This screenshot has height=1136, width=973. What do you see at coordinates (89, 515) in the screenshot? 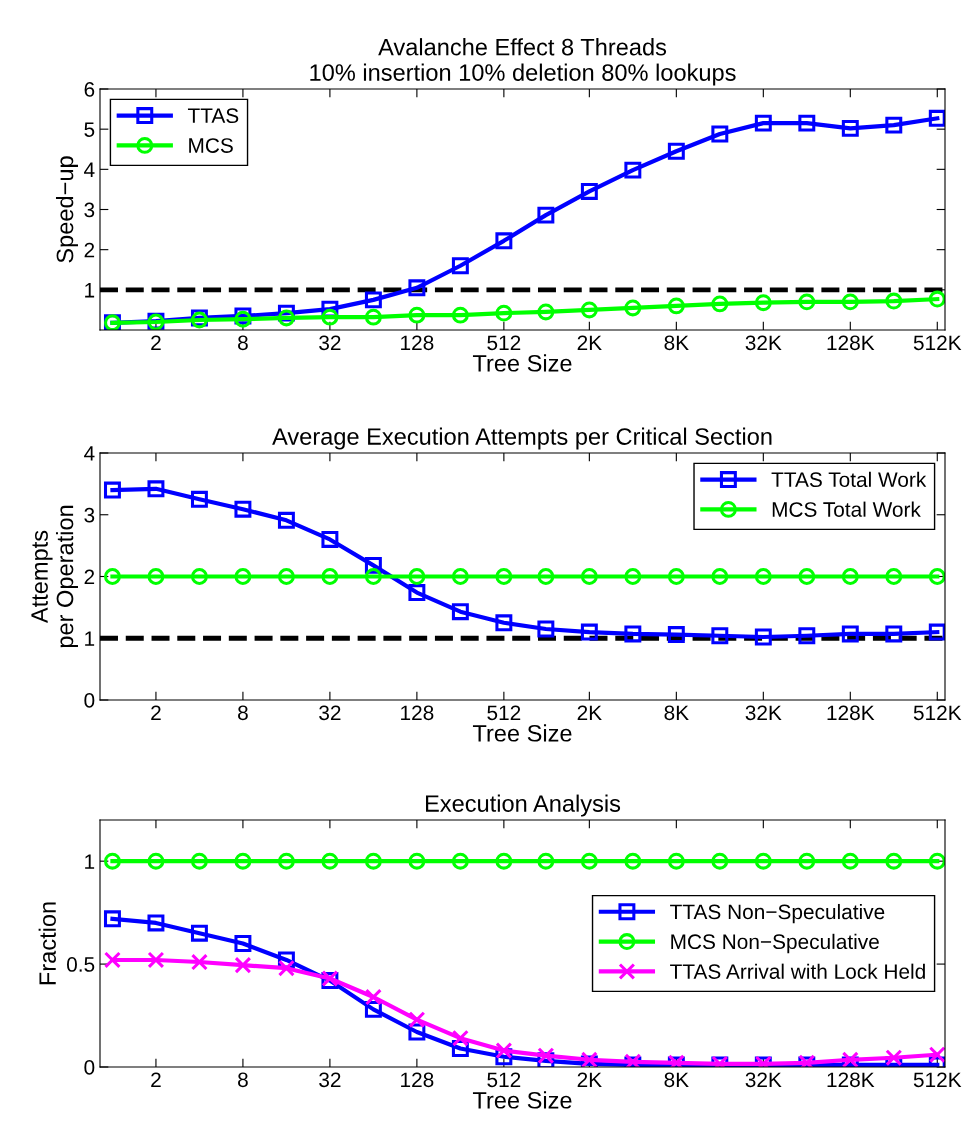
I see `y-tick-label: 3` at bounding box center [89, 515].